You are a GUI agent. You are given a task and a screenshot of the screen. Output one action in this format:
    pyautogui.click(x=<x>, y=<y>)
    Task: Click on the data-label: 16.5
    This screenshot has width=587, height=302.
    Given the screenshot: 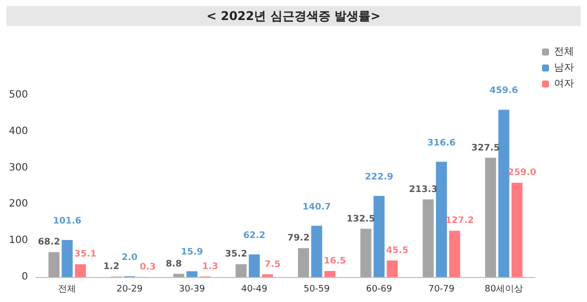 What is the action you would take?
    pyautogui.click(x=335, y=261)
    